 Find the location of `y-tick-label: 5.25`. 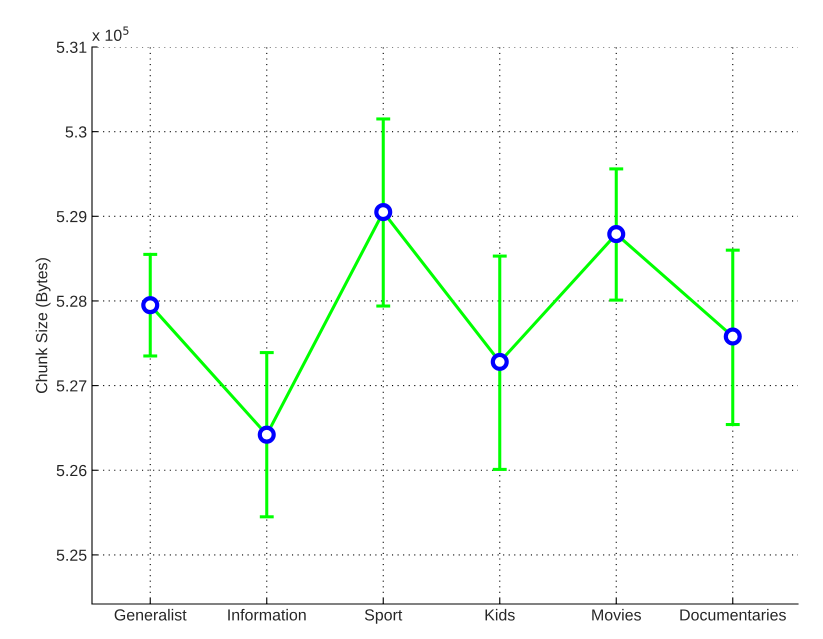

y-tick-label: 5.25 is located at coordinates (71, 555).